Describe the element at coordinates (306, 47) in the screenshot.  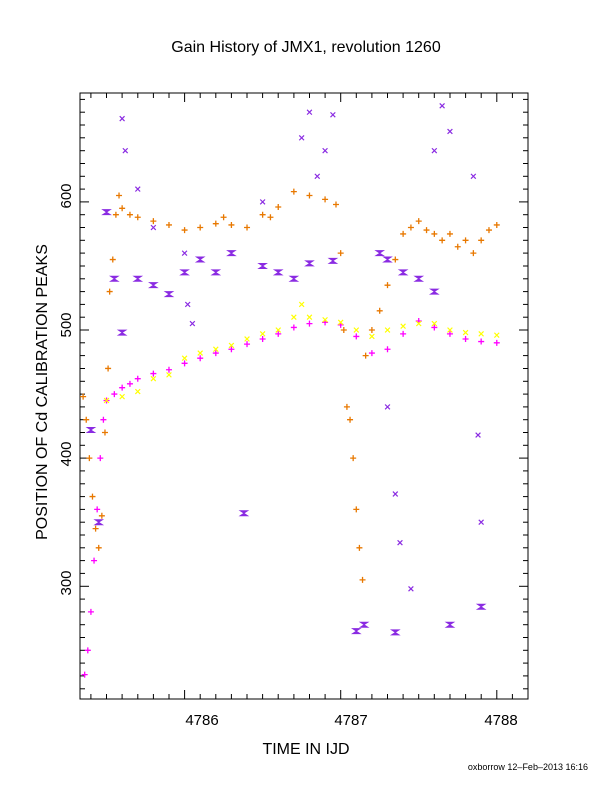
I see `chart-title: Gain History of JMX1, revolution 1260` at that location.